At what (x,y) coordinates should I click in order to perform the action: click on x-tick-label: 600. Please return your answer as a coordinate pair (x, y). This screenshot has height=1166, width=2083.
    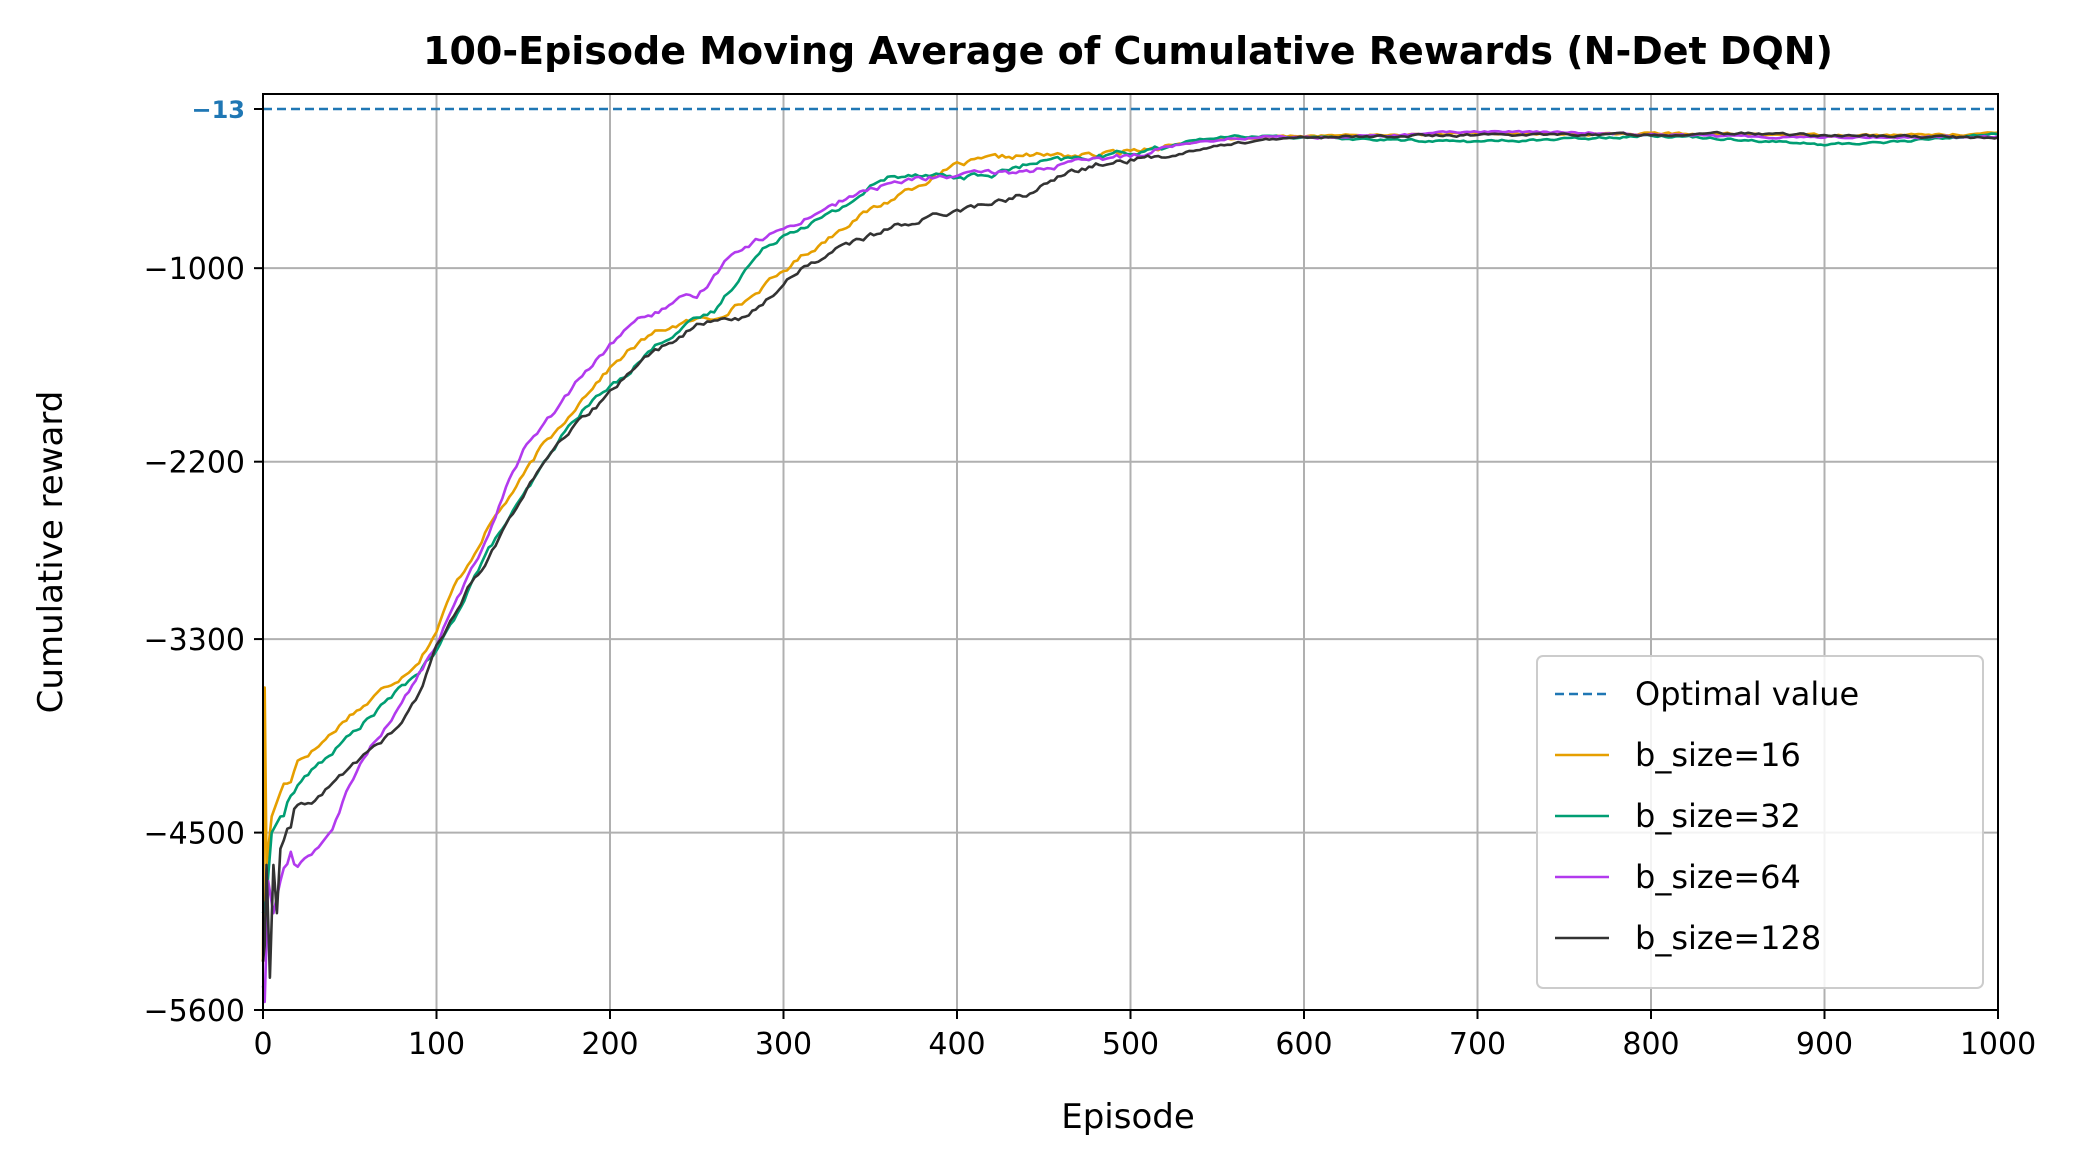
    Looking at the image, I should click on (1303, 1044).